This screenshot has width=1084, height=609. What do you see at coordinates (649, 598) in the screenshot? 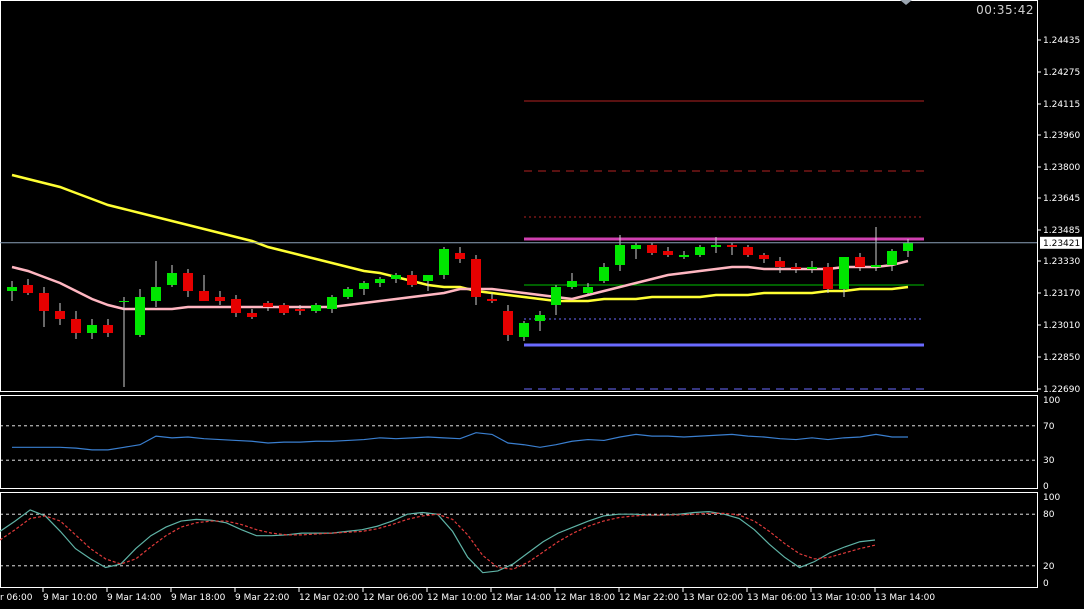
I see `time-label: 12 Mar 22:00` at bounding box center [649, 598].